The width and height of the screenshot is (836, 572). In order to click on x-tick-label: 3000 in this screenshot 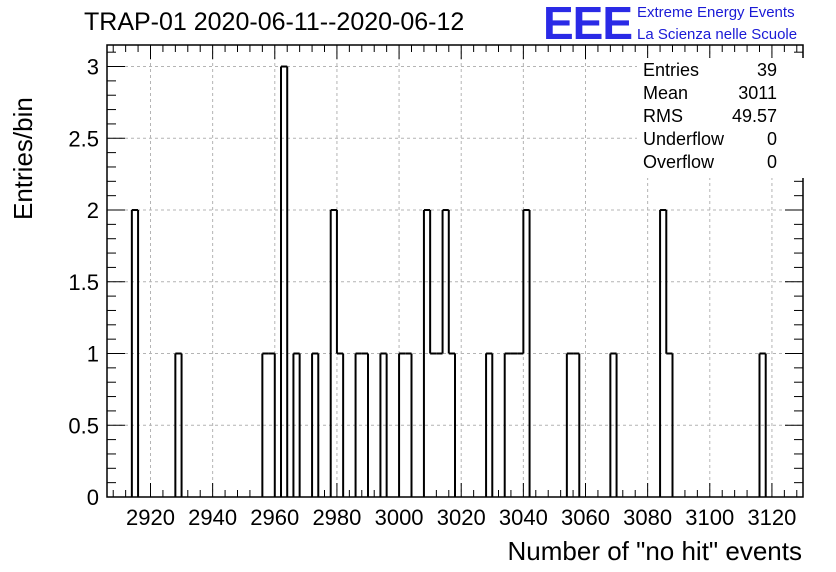, I will do `click(399, 517)`.